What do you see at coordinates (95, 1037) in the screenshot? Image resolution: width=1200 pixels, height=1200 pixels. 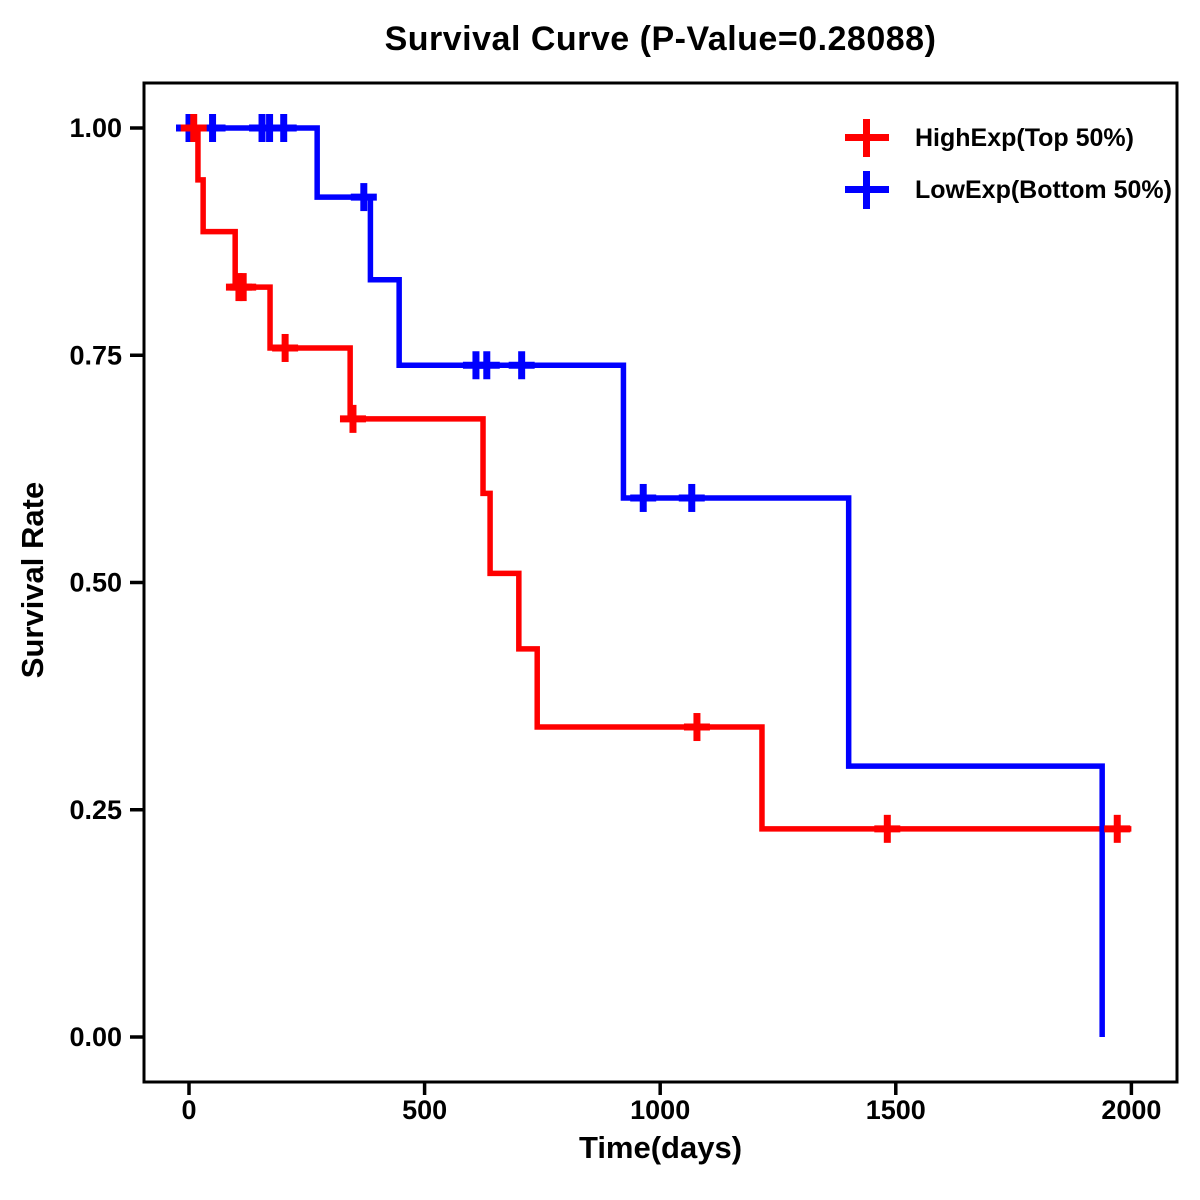 I see `y-tick-label: 0.00` at bounding box center [95, 1037].